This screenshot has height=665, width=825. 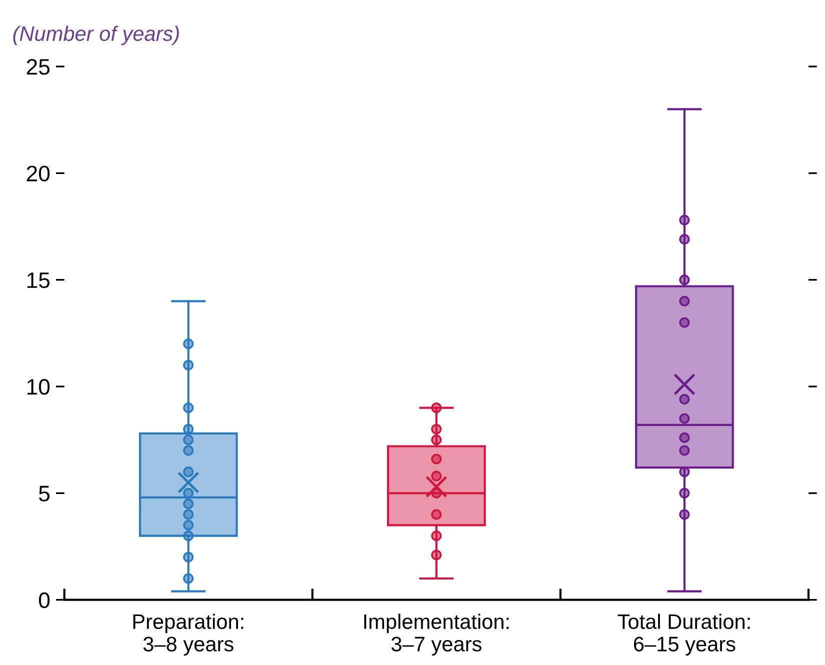 I want to click on y-tick-label: 10, so click(x=38, y=387).